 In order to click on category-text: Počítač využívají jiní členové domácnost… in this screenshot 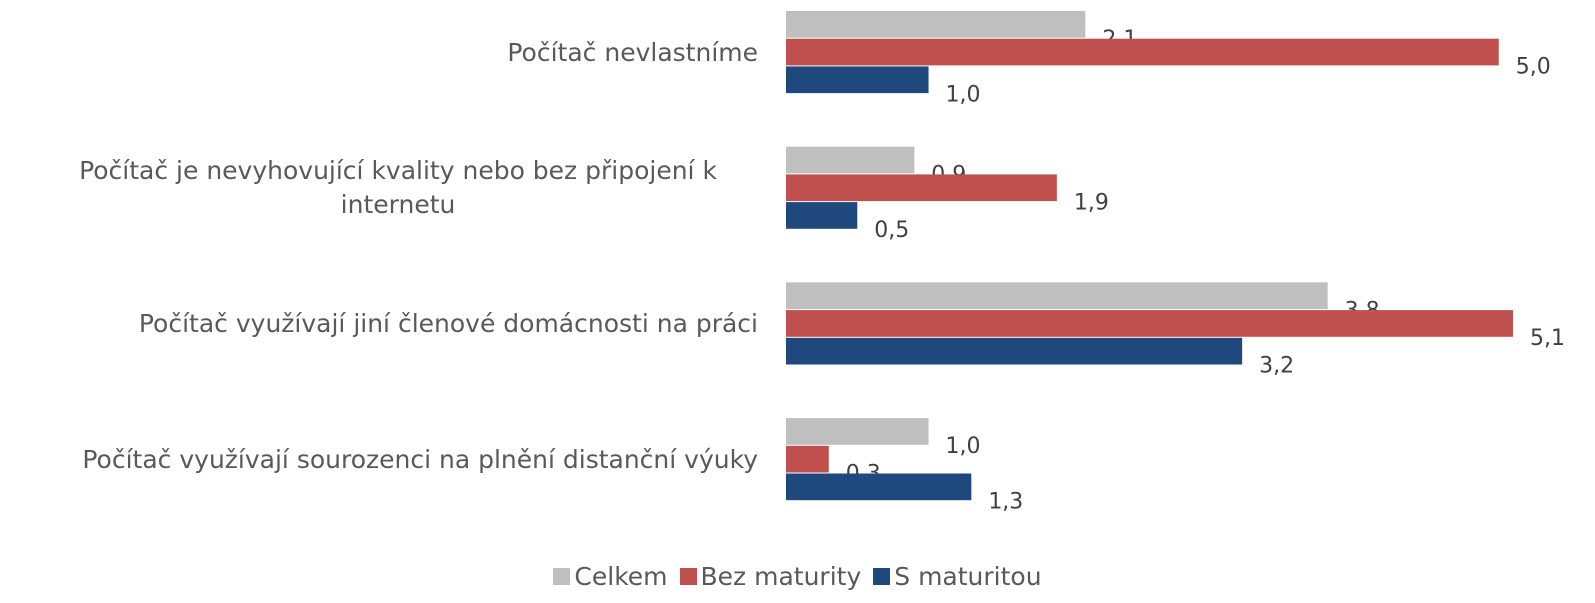, I will do `click(448, 323)`.